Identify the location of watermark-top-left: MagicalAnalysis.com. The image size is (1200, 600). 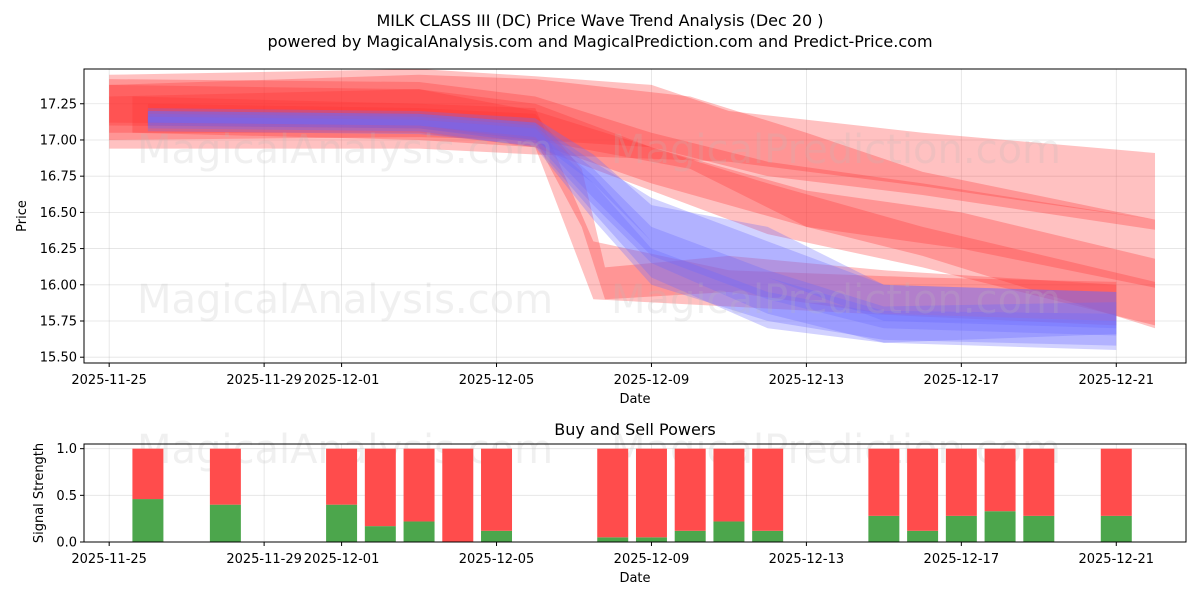
(345, 150).